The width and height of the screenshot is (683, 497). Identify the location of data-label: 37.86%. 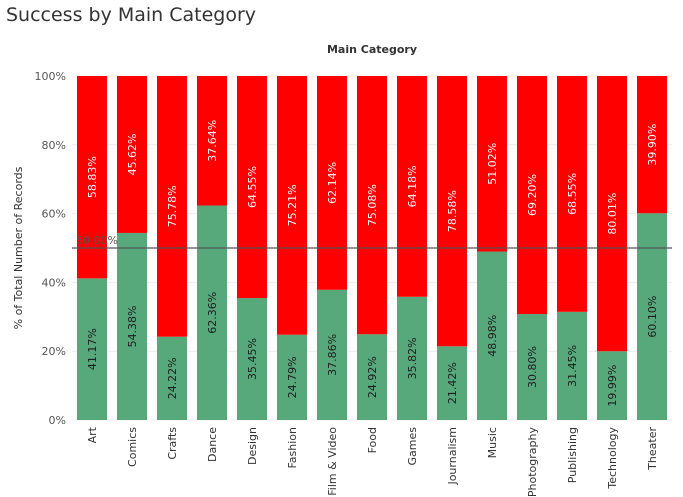
(332, 355).